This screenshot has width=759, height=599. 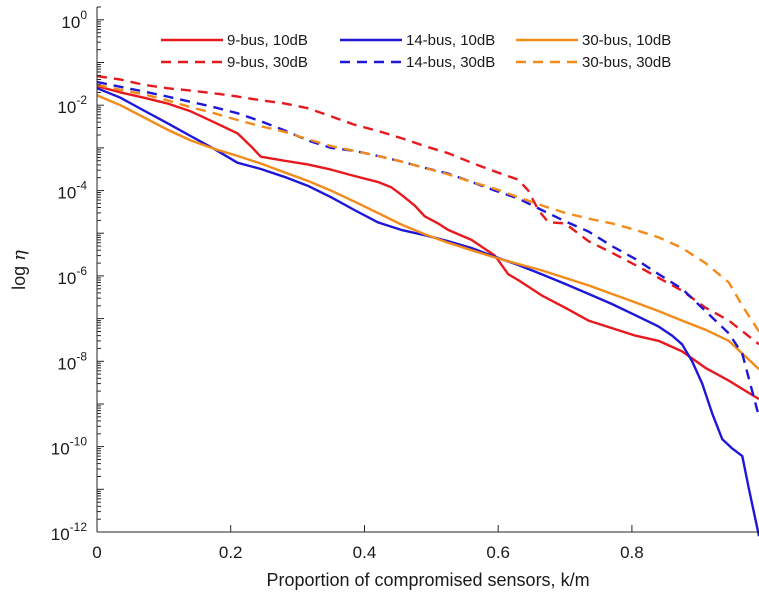 I want to click on y-tick-label: 10⁻⁶, so click(x=72, y=276).